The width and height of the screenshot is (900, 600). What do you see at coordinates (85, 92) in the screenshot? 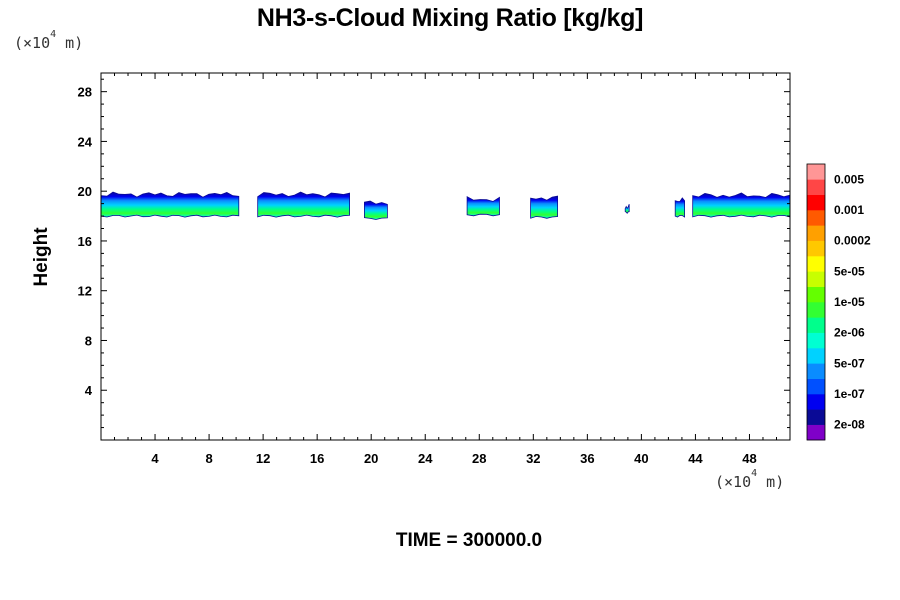
I see `y-tick-label: 28` at bounding box center [85, 92].